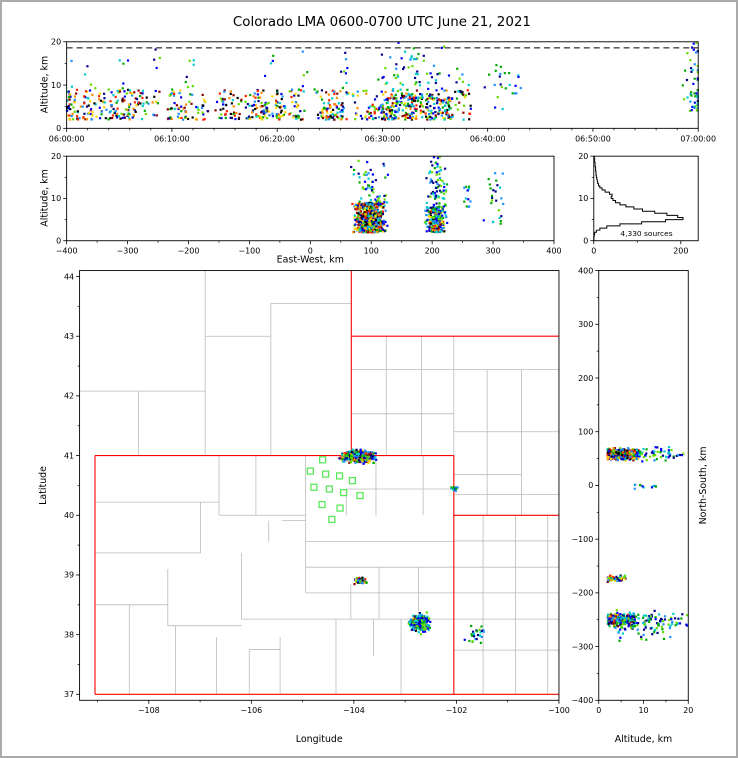  Describe the element at coordinates (383, 138) in the screenshot. I see `tick-label: 06:30:00` at that location.